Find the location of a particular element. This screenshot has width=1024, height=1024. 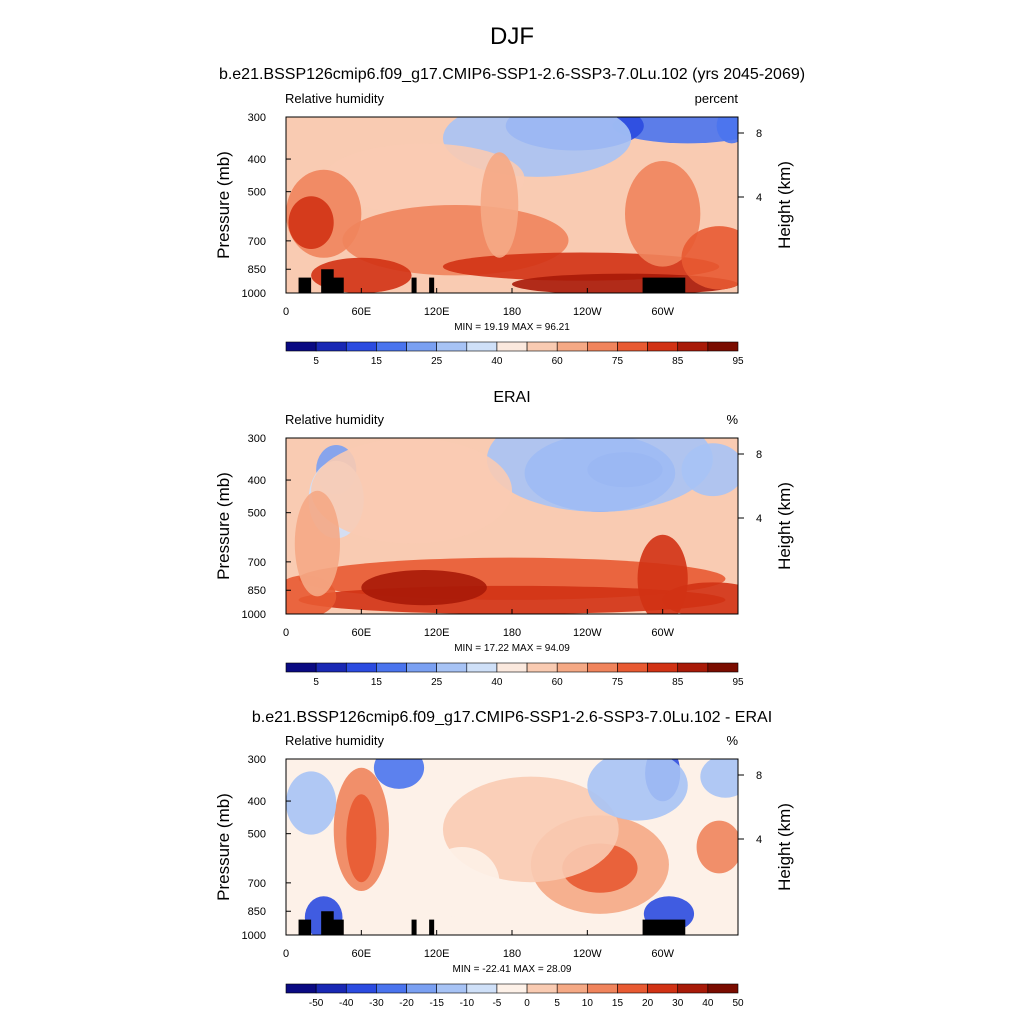

contour-field is located at coordinates (512, 526).